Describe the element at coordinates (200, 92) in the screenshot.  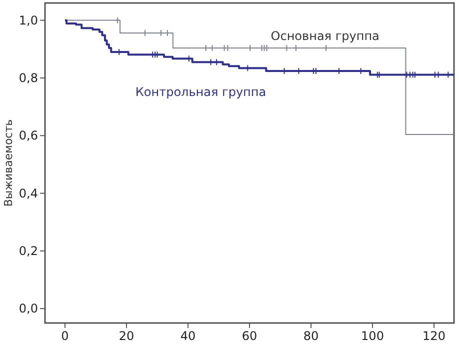
I see `series-label: Контрольная группа` at that location.